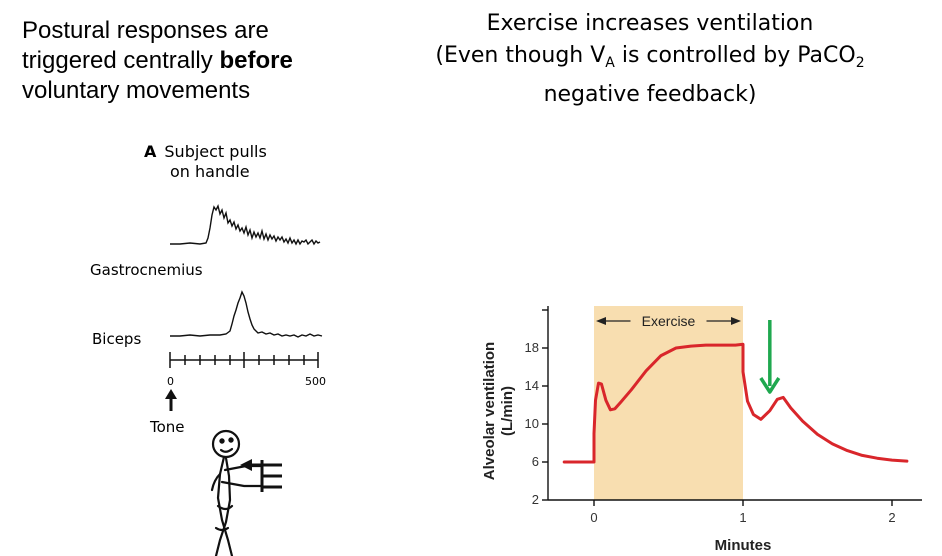  What do you see at coordinates (246, 314) in the screenshot?
I see `biceps-emg-line` at bounding box center [246, 314].